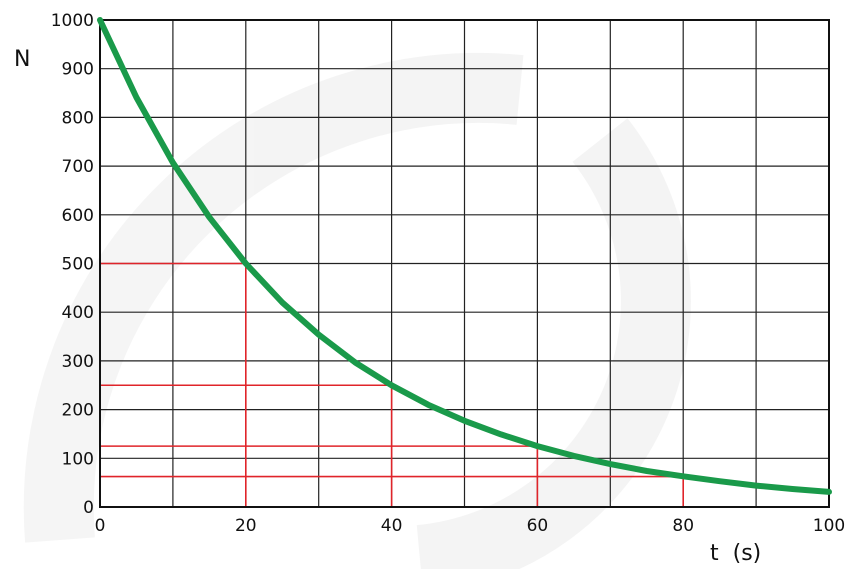 The image size is (847, 569). I want to click on y-tick-label: 500, so click(78, 265).